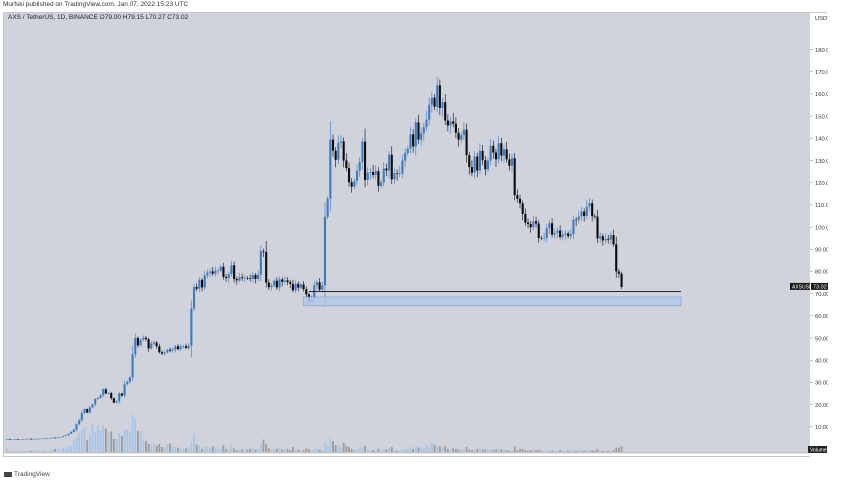 Image resolution: width=850 pixels, height=483 pixels. Describe the element at coordinates (821, 295) in the screenshot. I see `y-tick-label: 70.00` at that location.